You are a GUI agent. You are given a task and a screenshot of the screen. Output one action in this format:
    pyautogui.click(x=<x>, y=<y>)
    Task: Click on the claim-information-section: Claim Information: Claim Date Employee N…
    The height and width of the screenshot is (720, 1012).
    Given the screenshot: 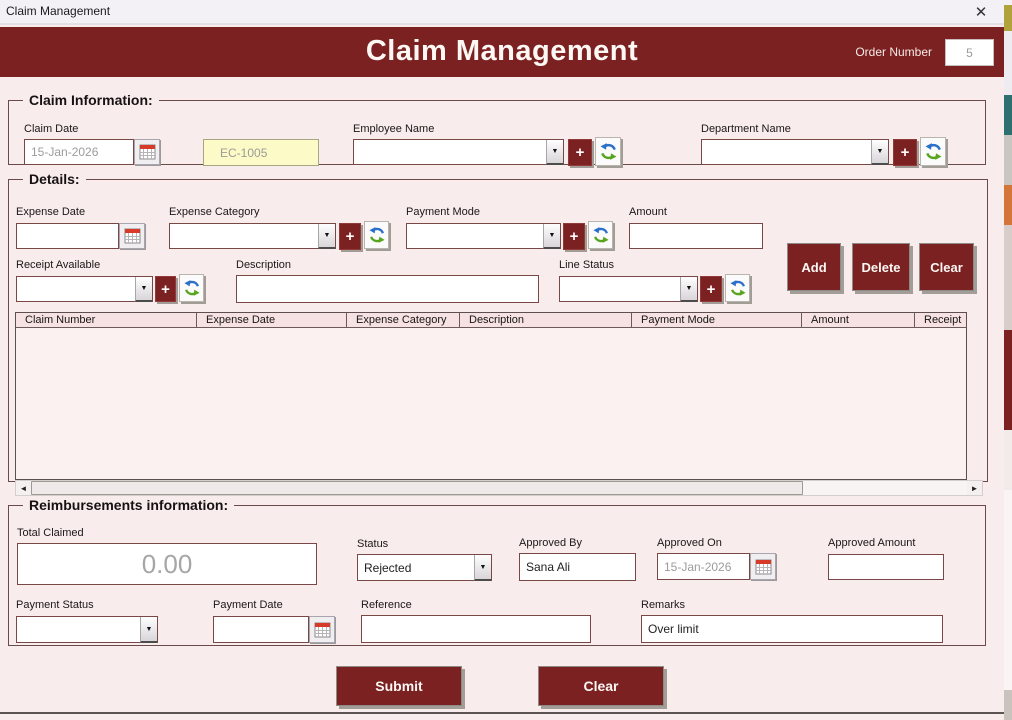 What is the action you would take?
    pyautogui.click(x=497, y=129)
    